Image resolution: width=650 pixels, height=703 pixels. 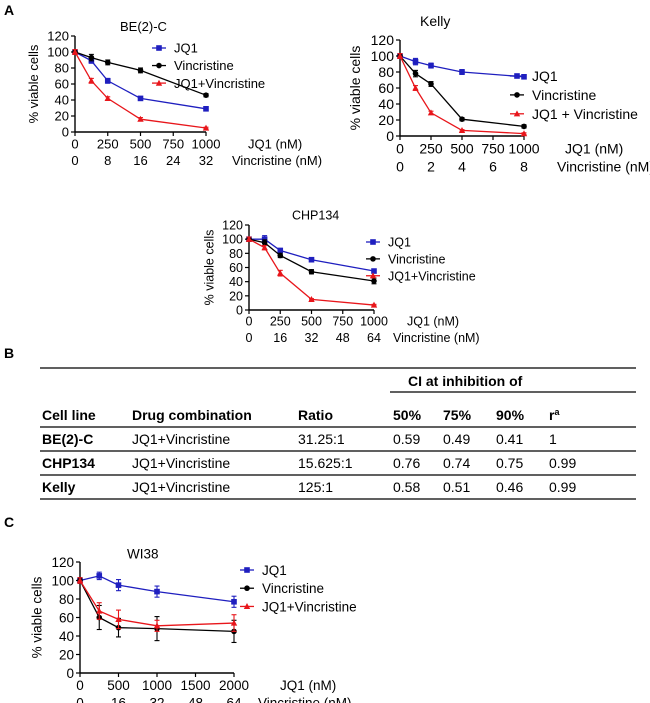 What do you see at coordinates (342, 322) in the screenshot?
I see `x-tick-label: 750` at bounding box center [342, 322].